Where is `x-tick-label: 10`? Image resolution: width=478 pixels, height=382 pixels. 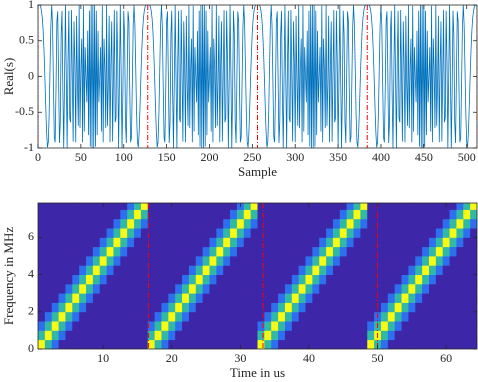
x-tick-label: 10 is located at coordinates (103, 358).